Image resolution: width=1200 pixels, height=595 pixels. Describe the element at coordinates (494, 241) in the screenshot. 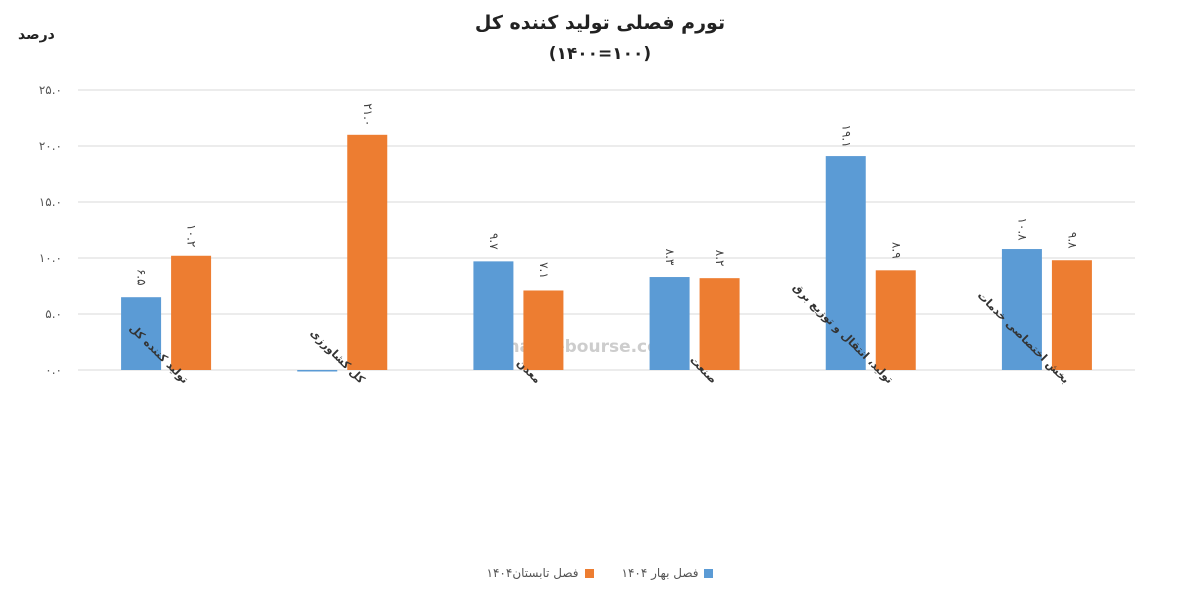

I see `data-label: ۹.۷` at that location.